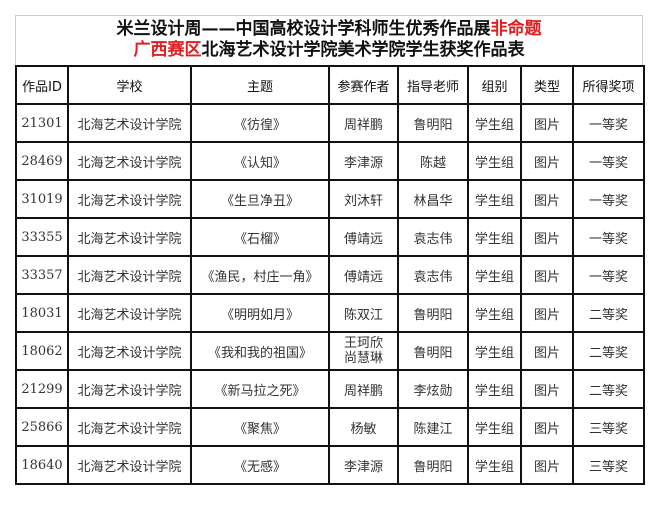  Describe the element at coordinates (363, 199) in the screenshot. I see `table-cell: 刘沐轩` at that location.